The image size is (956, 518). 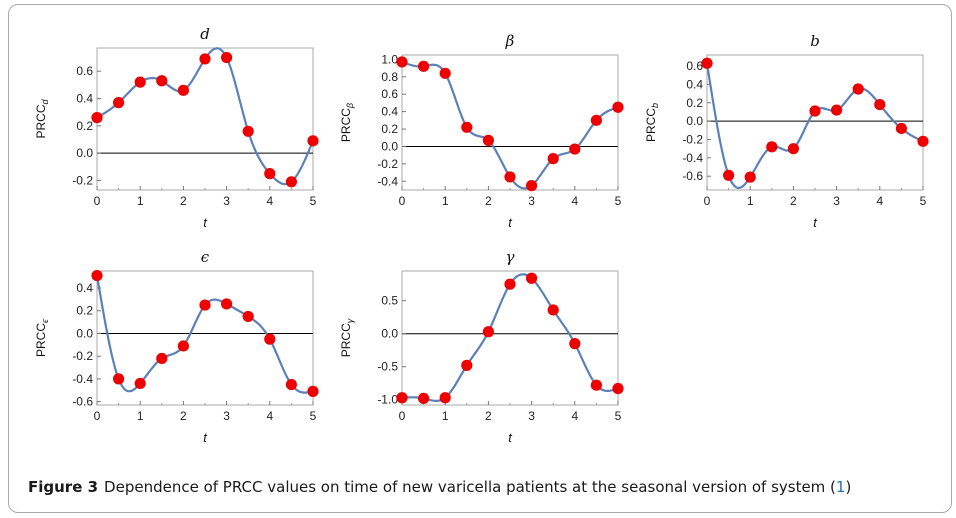 I want to click on x-tick-label: 4, so click(x=574, y=201).